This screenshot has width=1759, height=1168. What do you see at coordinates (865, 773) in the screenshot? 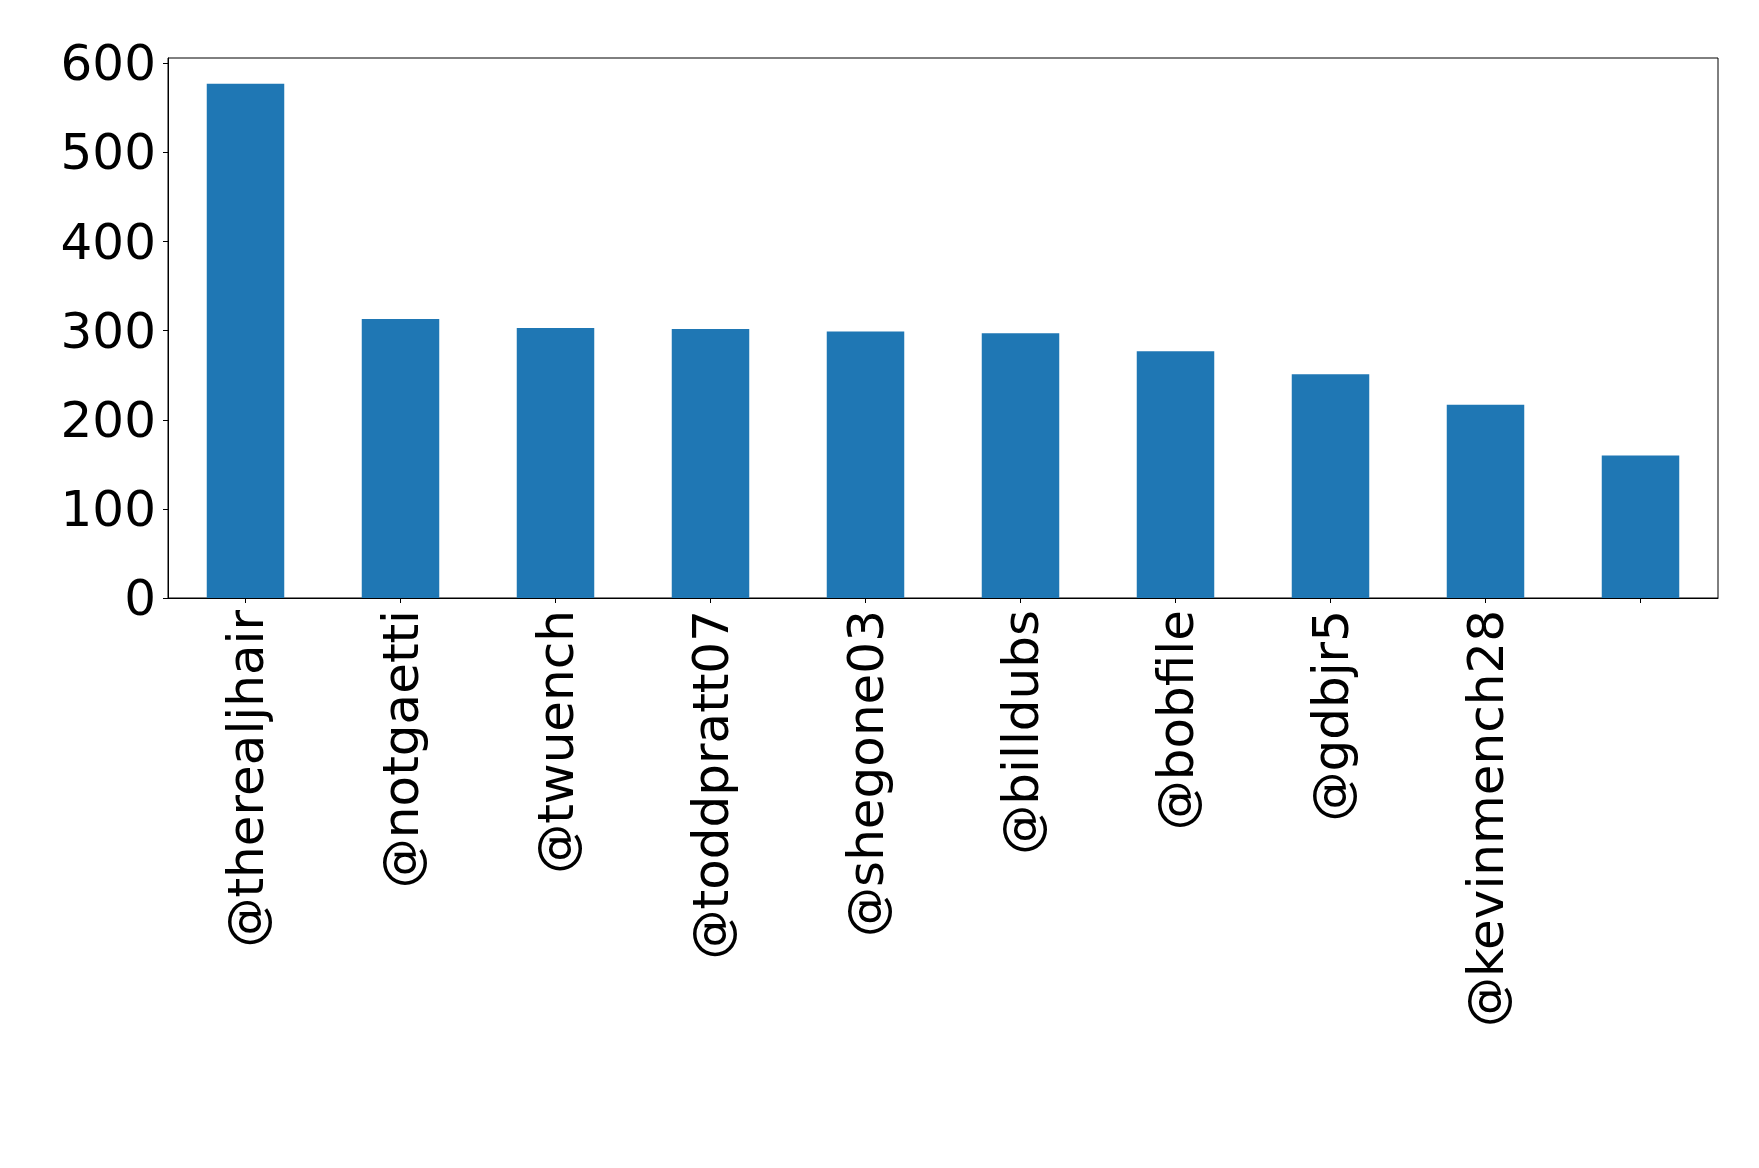
I see `x-tick-label: @shegone03` at bounding box center [865, 773].